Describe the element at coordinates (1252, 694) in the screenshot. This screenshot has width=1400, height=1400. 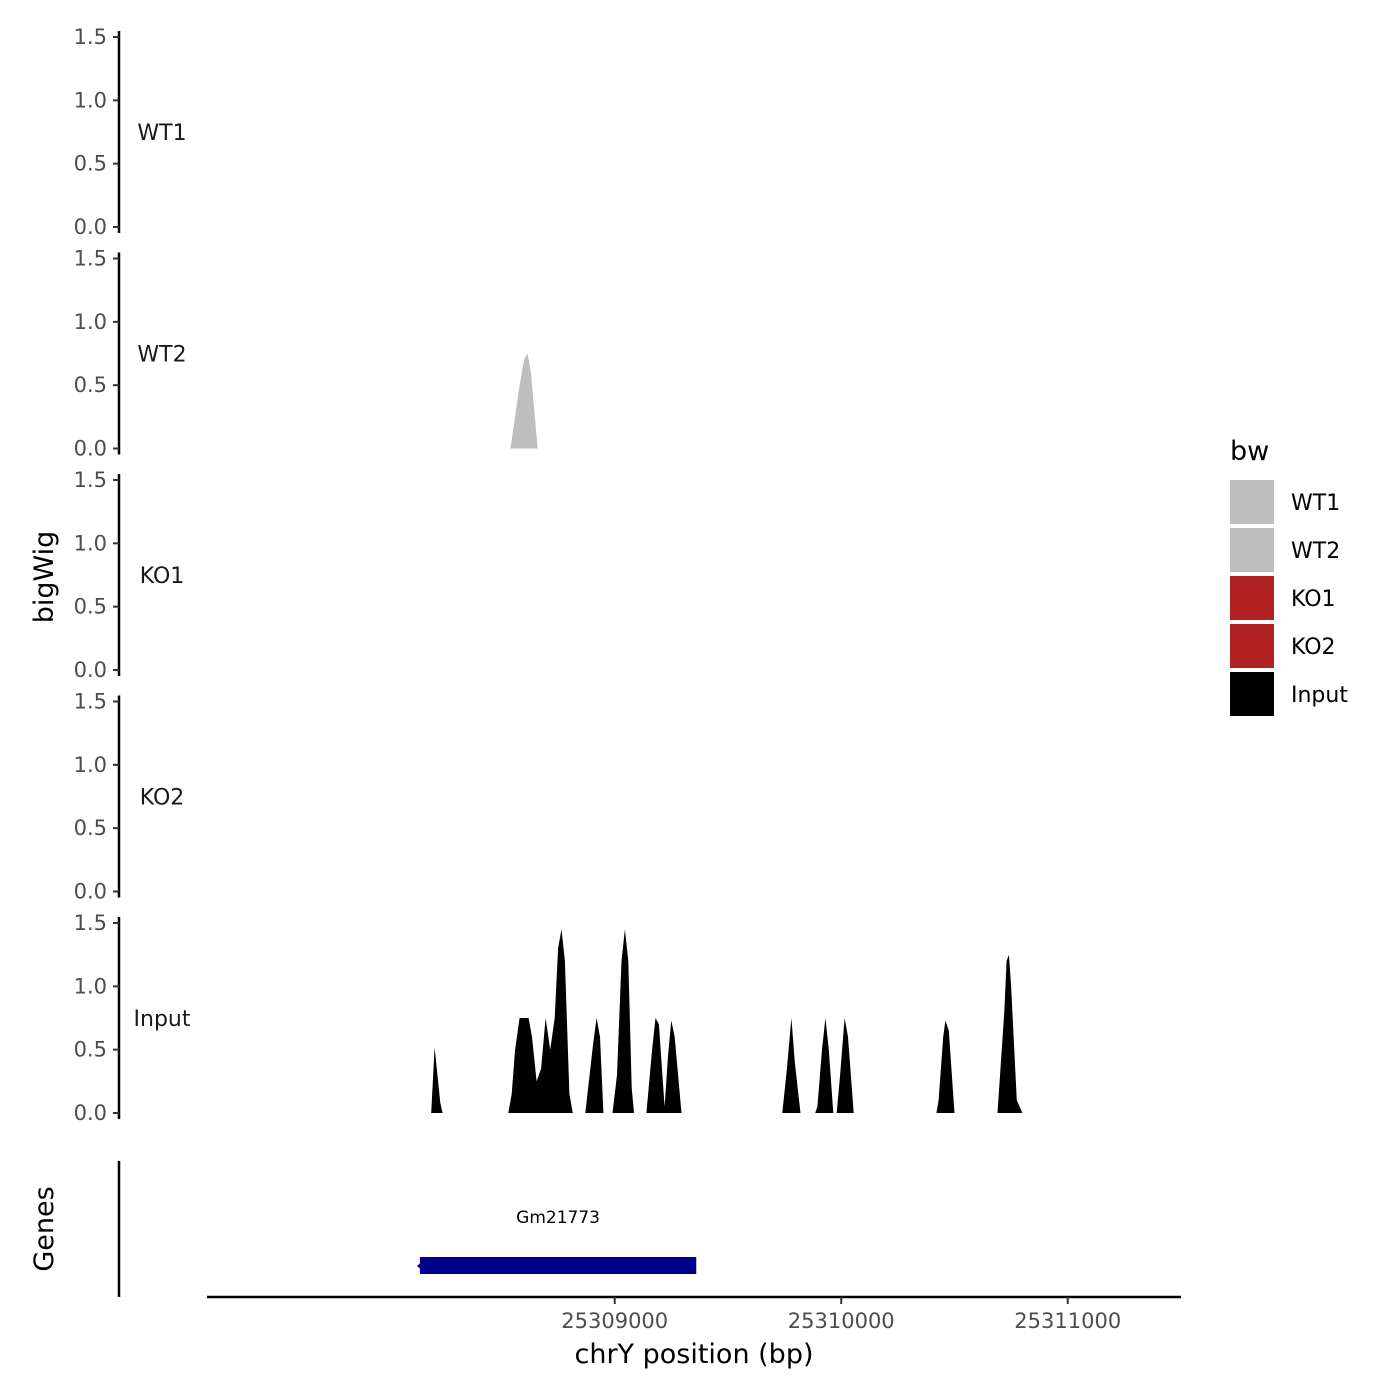
I see `legend-swatch-input` at that location.